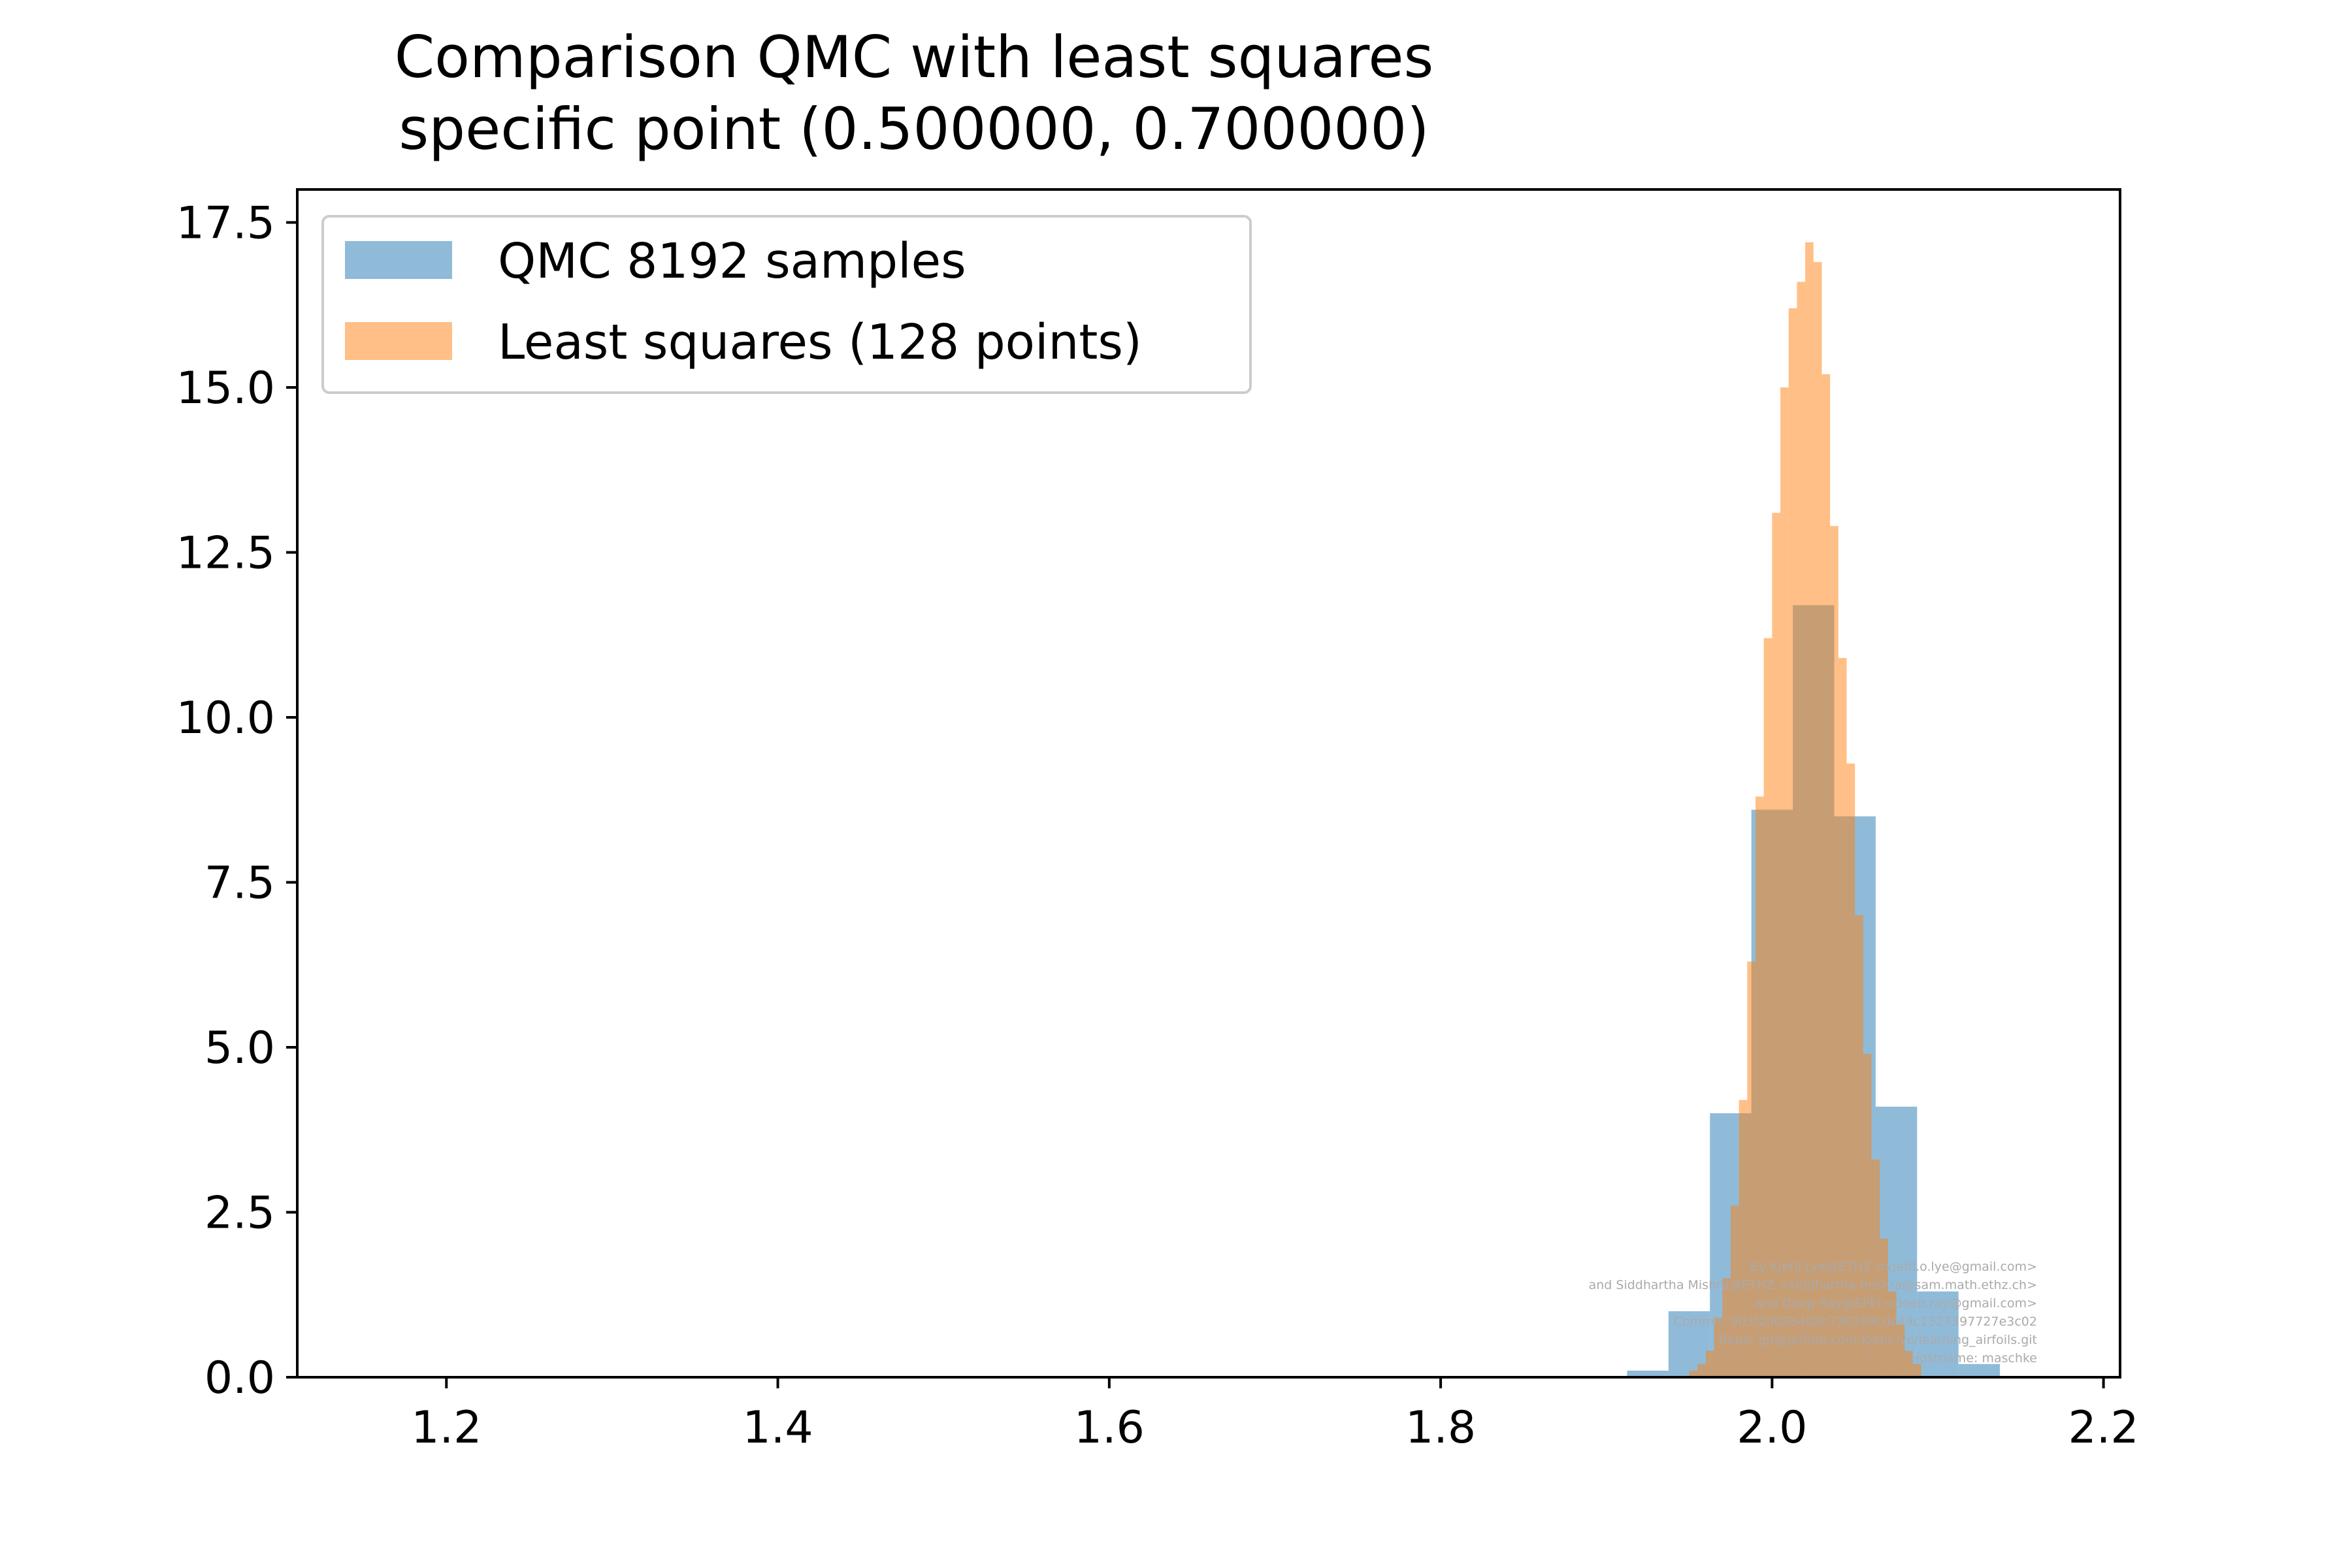 The width and height of the screenshot is (2352, 1568). What do you see at coordinates (398, 341) in the screenshot?
I see `legend-swatch-least-squares` at bounding box center [398, 341].